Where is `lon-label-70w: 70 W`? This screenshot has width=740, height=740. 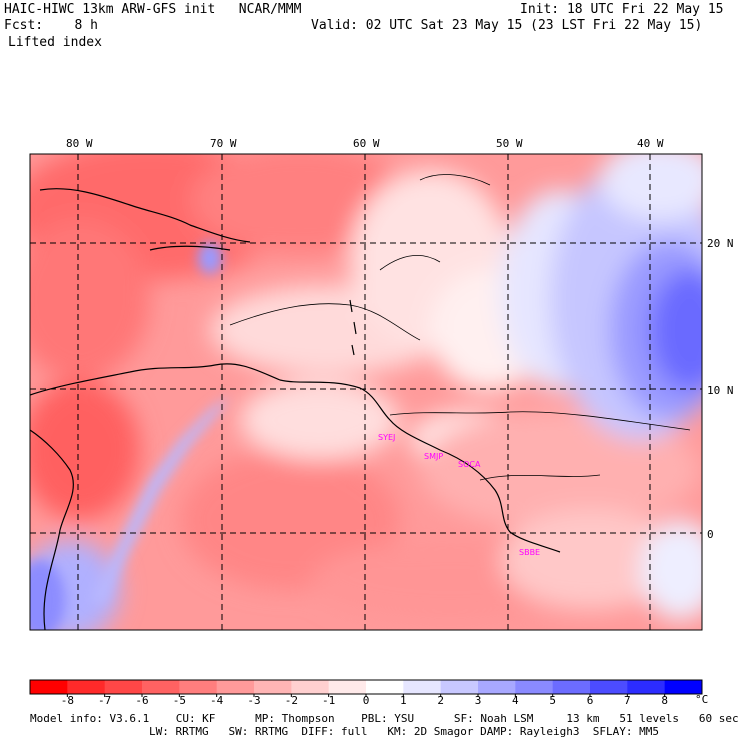
lon-label-70w: 70 W is located at coordinates (223, 143).